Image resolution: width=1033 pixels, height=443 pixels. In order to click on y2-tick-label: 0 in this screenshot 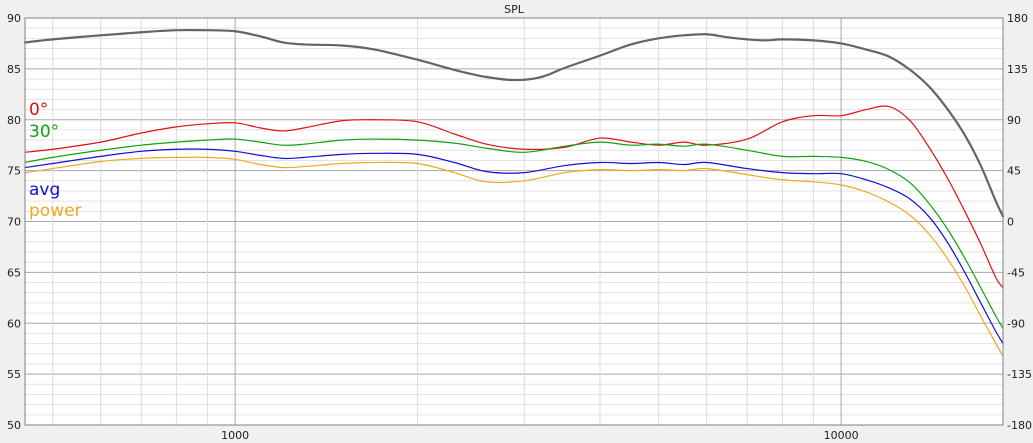, I will do `click(1010, 222)`.